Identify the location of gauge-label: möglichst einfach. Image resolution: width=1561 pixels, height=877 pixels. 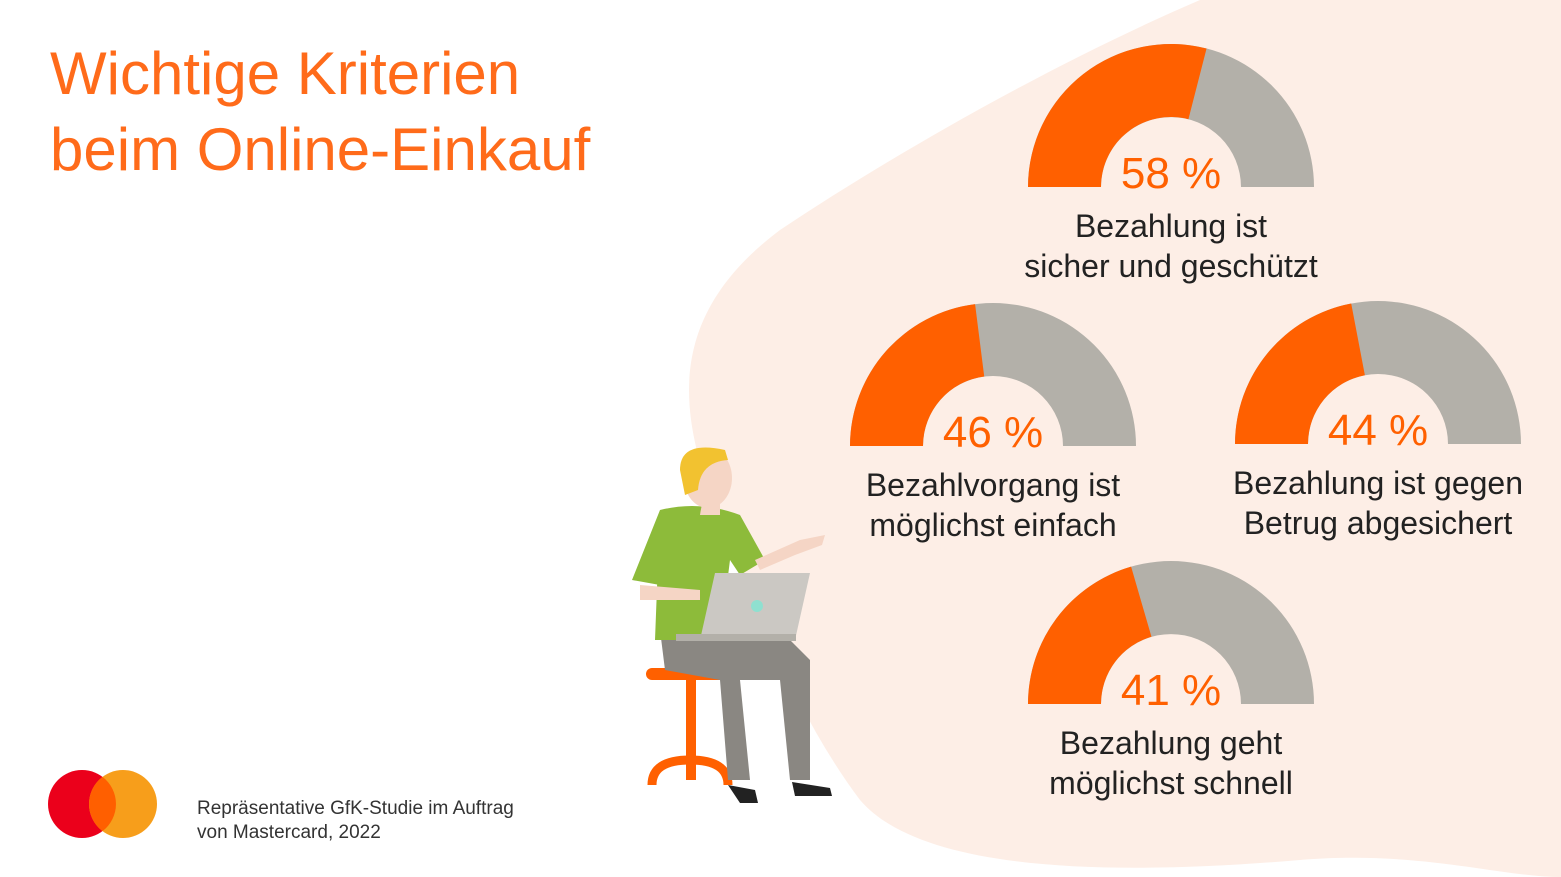
(992, 525).